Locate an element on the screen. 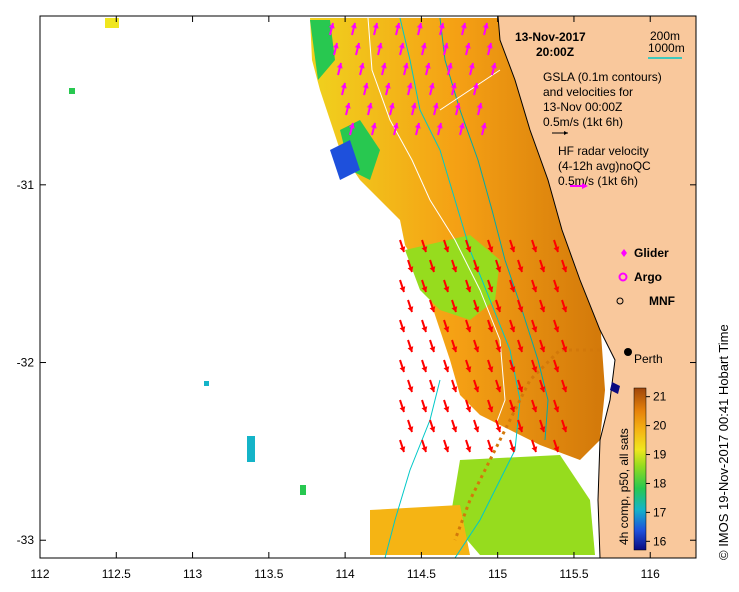  hf-note-line3: 0.5m/s (1kt 6h) is located at coordinates (598, 181).